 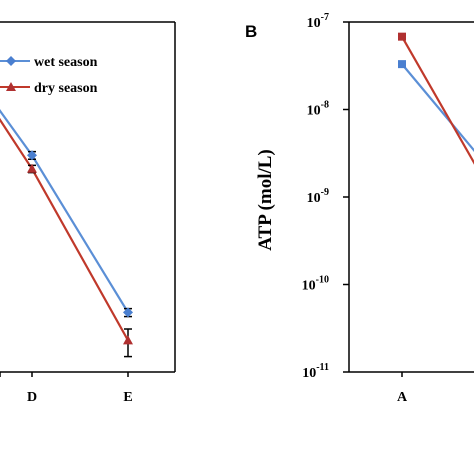 I want to click on panel-b-series-group, so click(x=436, y=98).